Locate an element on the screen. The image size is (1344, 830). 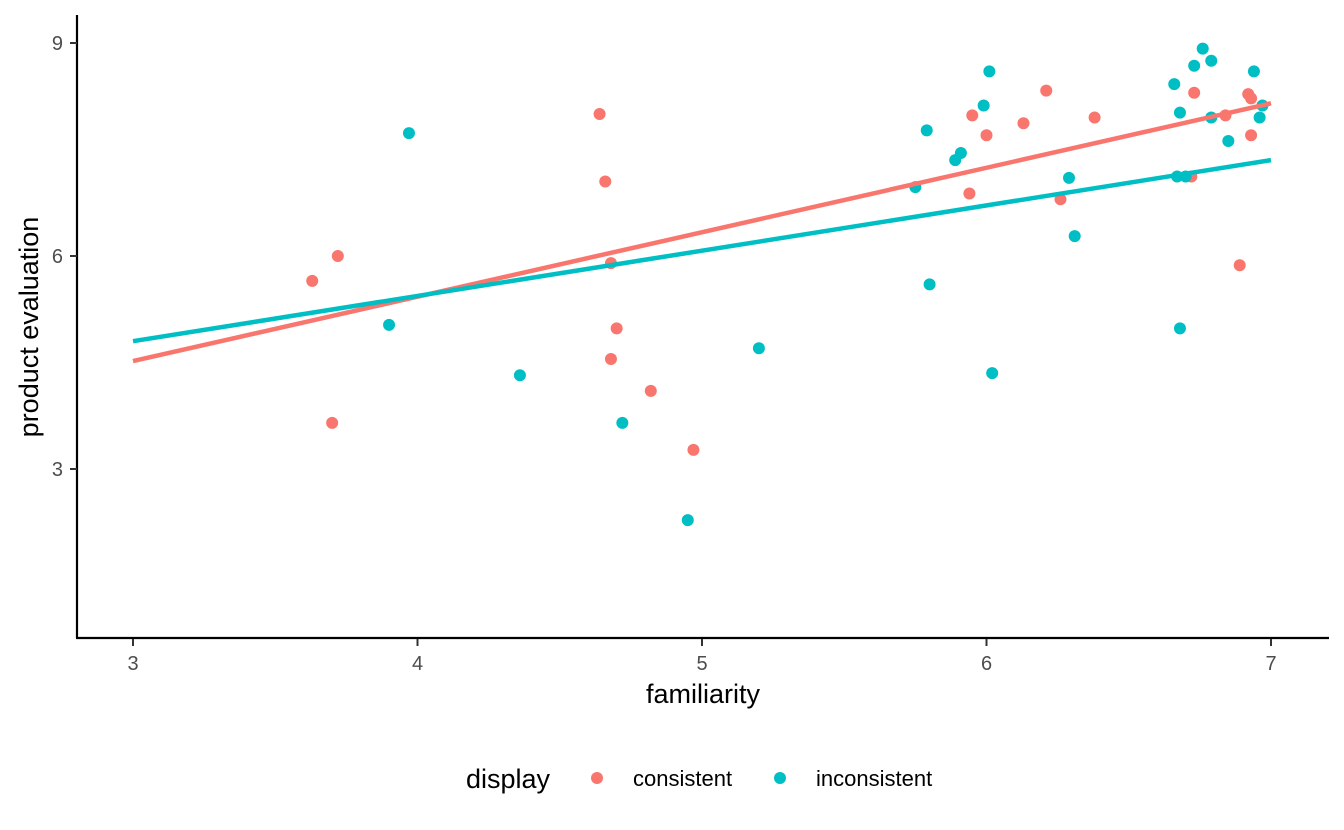
legend-label-inconsistent: inconsistent is located at coordinates (874, 778).